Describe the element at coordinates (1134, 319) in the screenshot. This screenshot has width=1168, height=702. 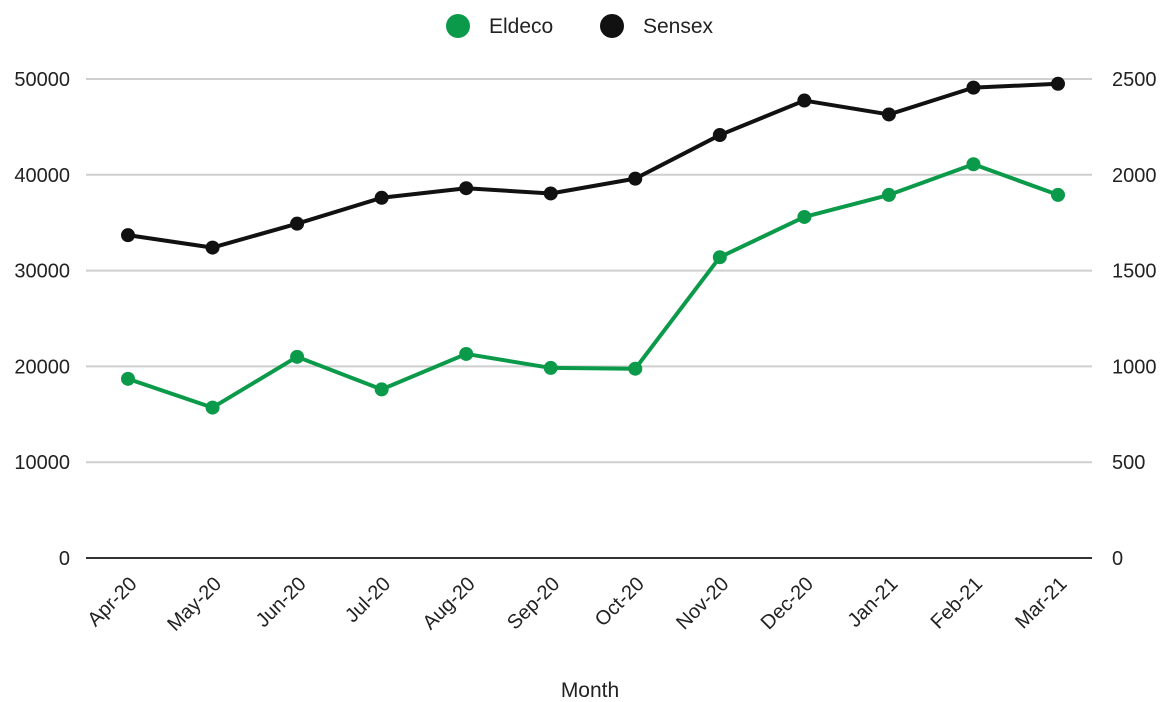
I see `right-axis-ticks: 0 500 1000 1500 2000 2500` at that location.